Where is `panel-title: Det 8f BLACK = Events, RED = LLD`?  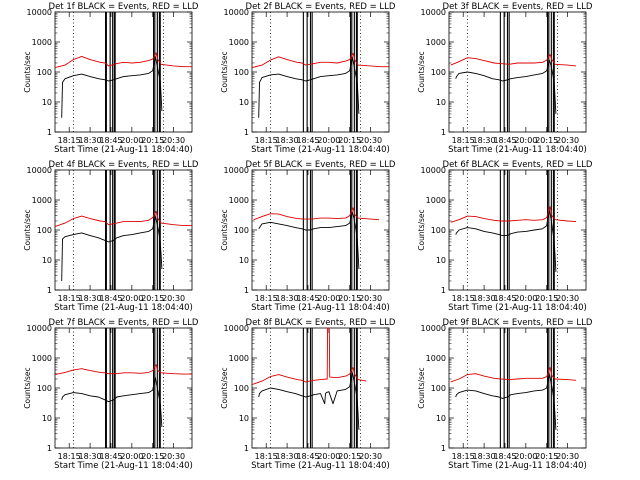
panel-title: Det 8f BLACK = Events, RED = LLD is located at coordinates (321, 323).